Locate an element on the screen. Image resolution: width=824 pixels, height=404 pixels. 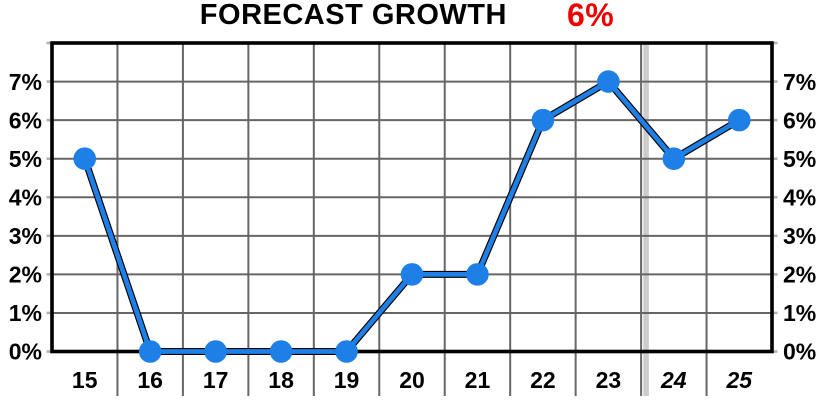
y-axis-label-right-1: 1% is located at coordinates (799, 313).